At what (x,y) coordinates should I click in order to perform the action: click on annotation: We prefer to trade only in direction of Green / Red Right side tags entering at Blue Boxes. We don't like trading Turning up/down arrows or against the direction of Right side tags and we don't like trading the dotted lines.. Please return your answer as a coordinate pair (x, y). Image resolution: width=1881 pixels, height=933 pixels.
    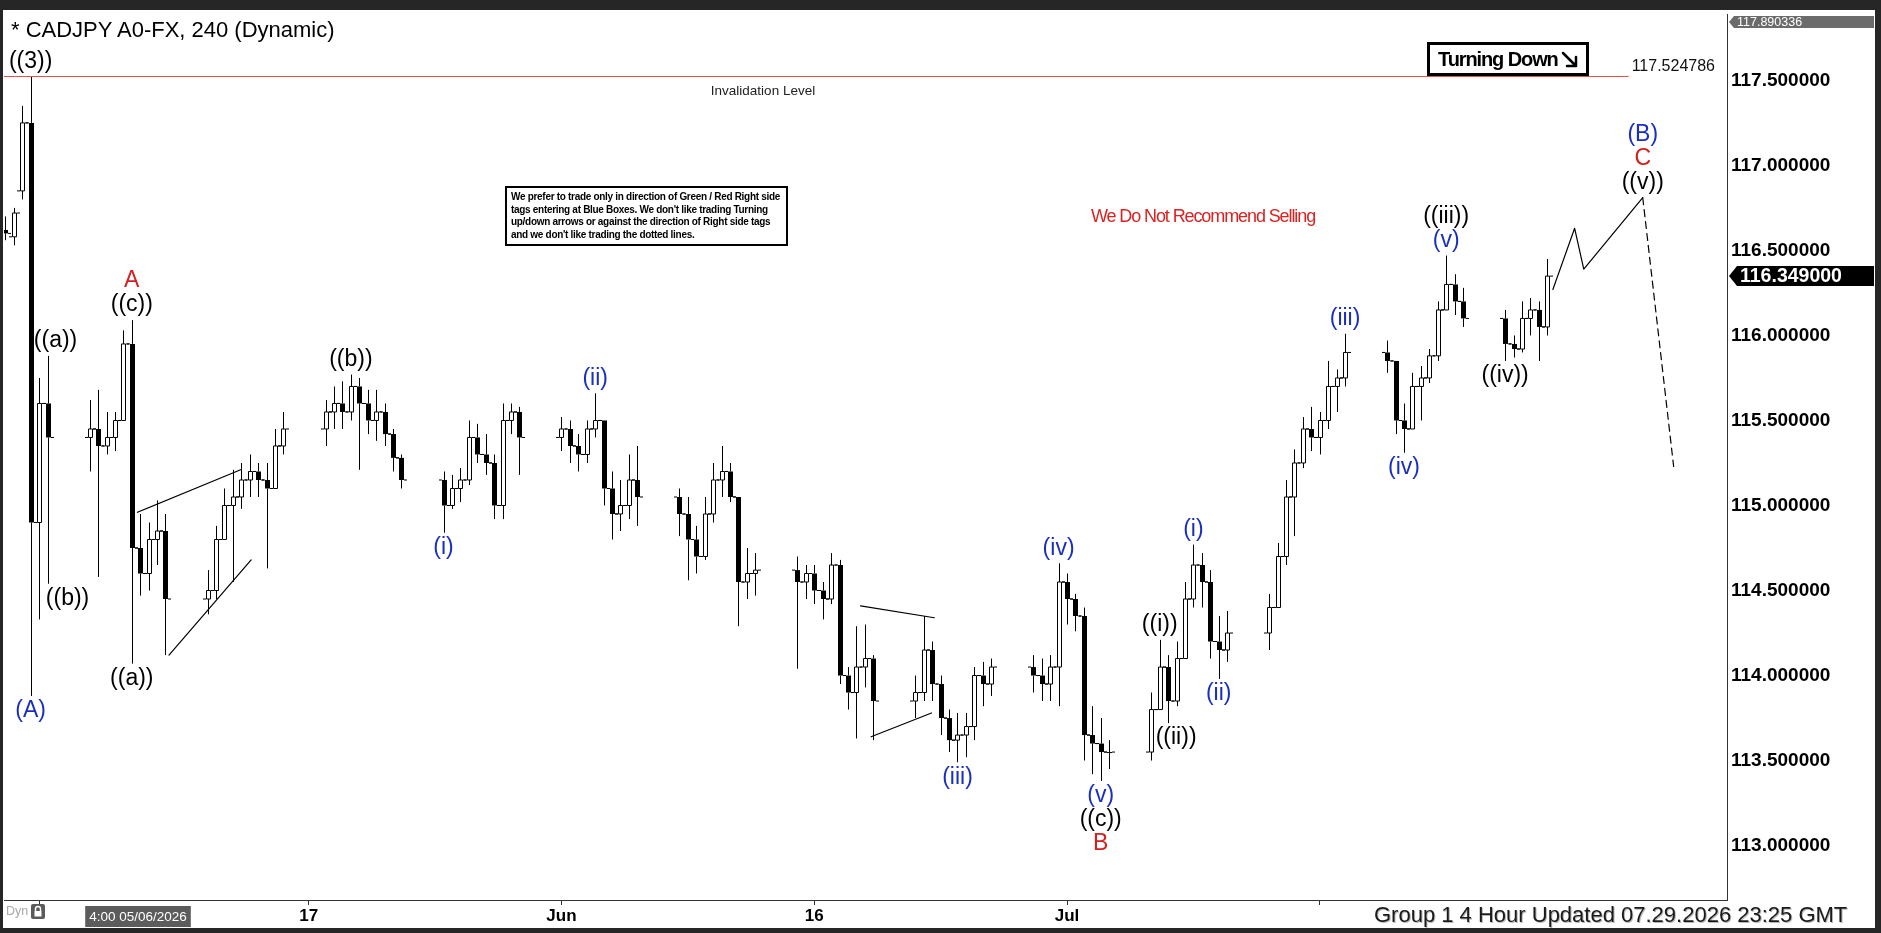
    Looking at the image, I should click on (646, 216).